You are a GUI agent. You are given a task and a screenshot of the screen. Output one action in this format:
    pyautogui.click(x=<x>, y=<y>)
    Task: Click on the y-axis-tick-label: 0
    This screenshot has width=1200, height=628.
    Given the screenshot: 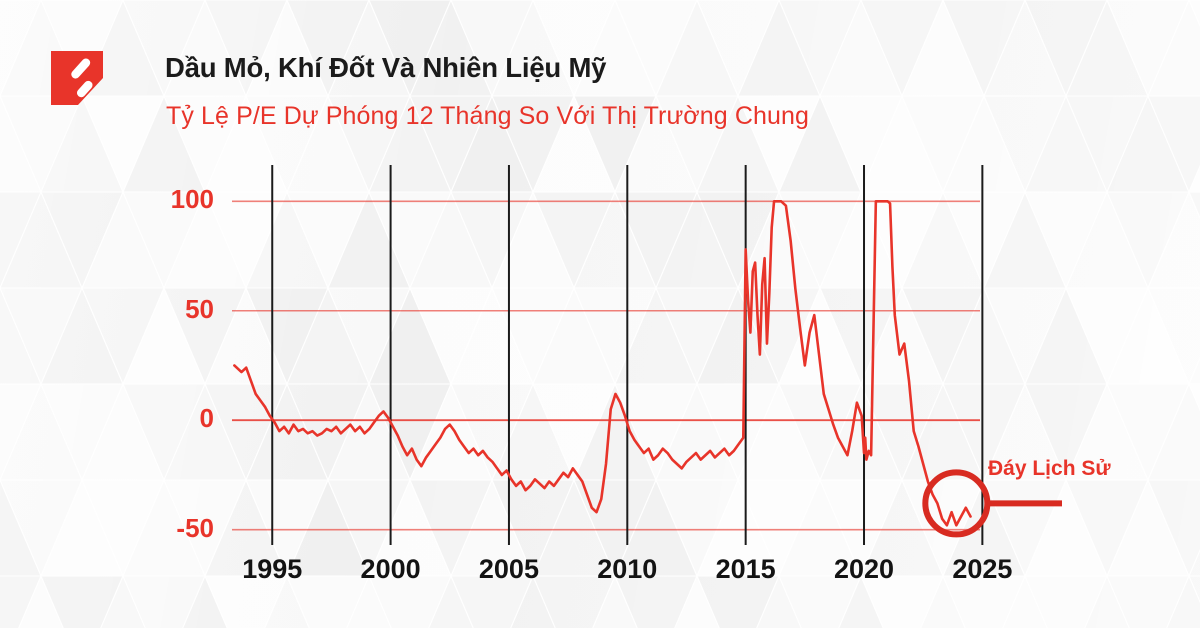 What is the action you would take?
    pyautogui.click(x=206, y=418)
    